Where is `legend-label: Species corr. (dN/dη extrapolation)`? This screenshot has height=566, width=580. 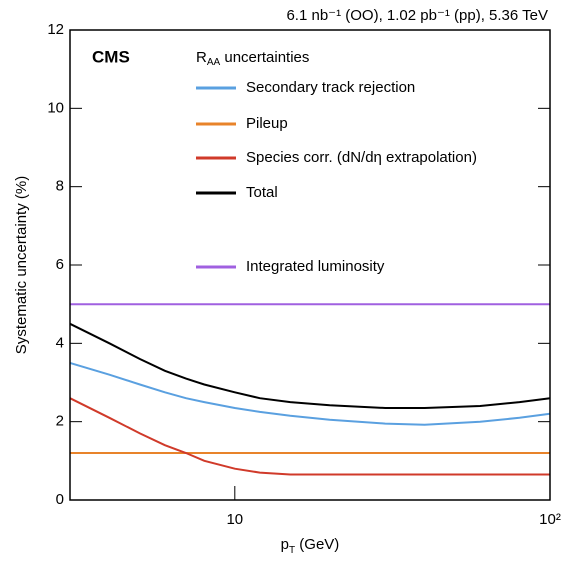 legend-label: Species corr. (dN/dη extrapolation) is located at coordinates (361, 157).